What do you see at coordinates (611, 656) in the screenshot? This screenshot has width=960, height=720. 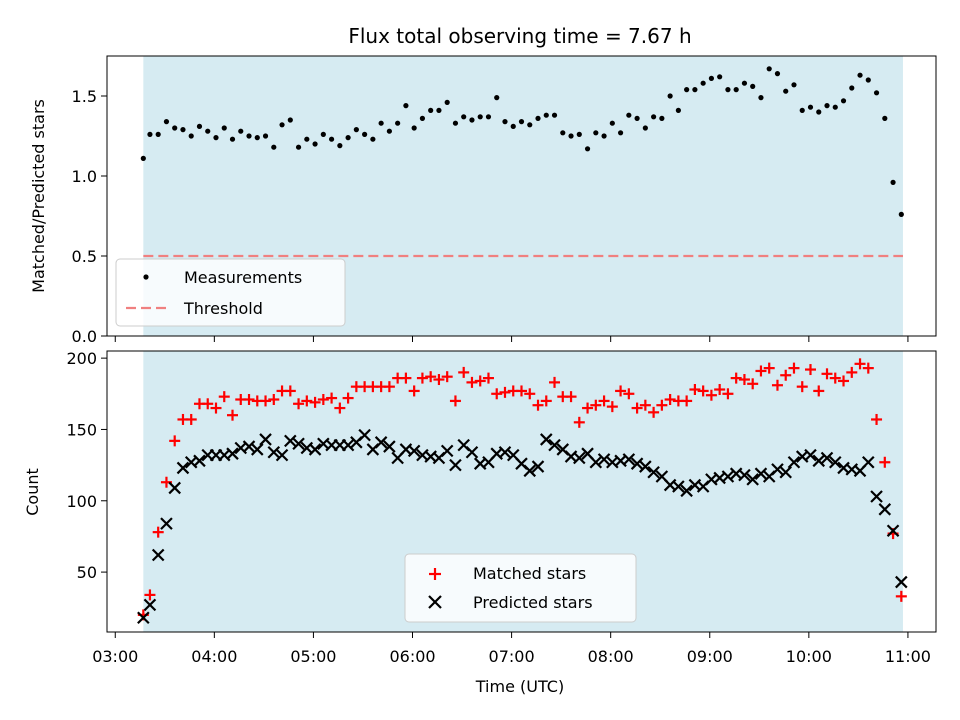 I see `x-tick-label: 08:00` at bounding box center [611, 656].